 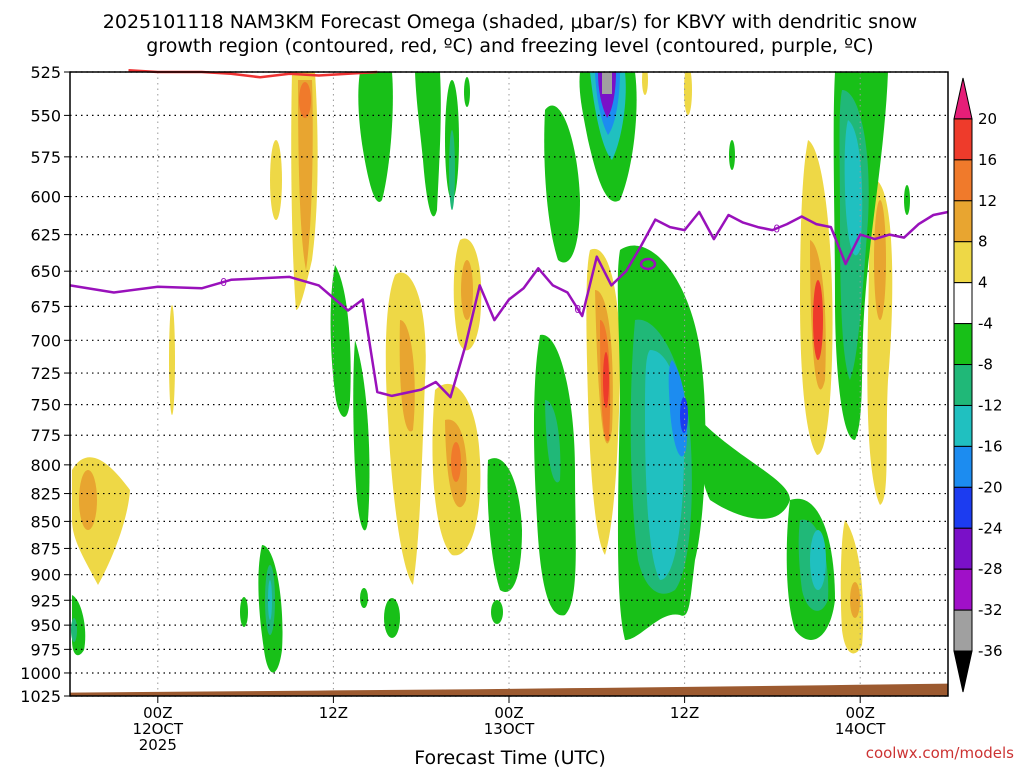 I want to click on y-tick-label: 975, so click(x=45, y=649).